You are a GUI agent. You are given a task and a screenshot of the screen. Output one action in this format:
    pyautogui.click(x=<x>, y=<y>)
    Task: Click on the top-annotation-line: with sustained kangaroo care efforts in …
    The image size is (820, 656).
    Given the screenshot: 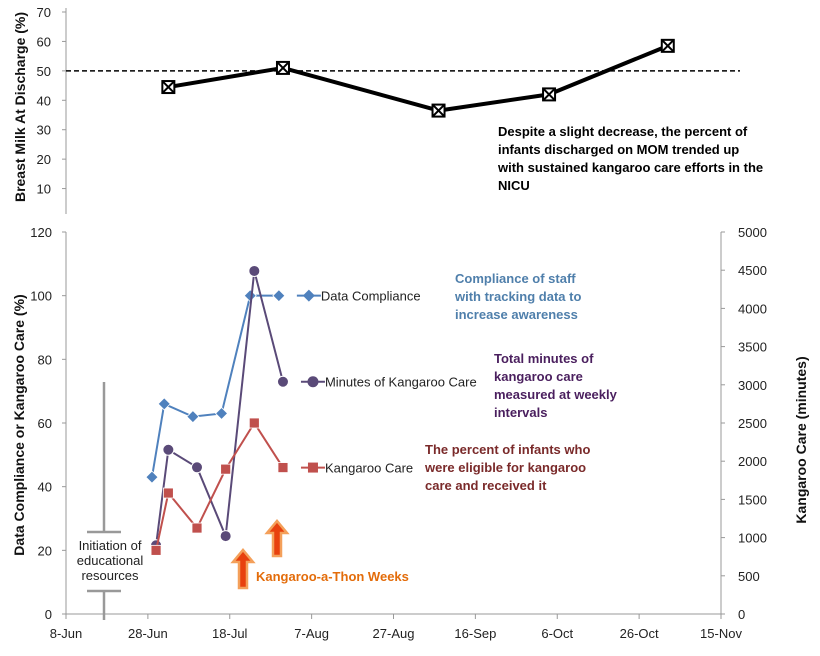 What is the action you would take?
    pyautogui.click(x=630, y=167)
    